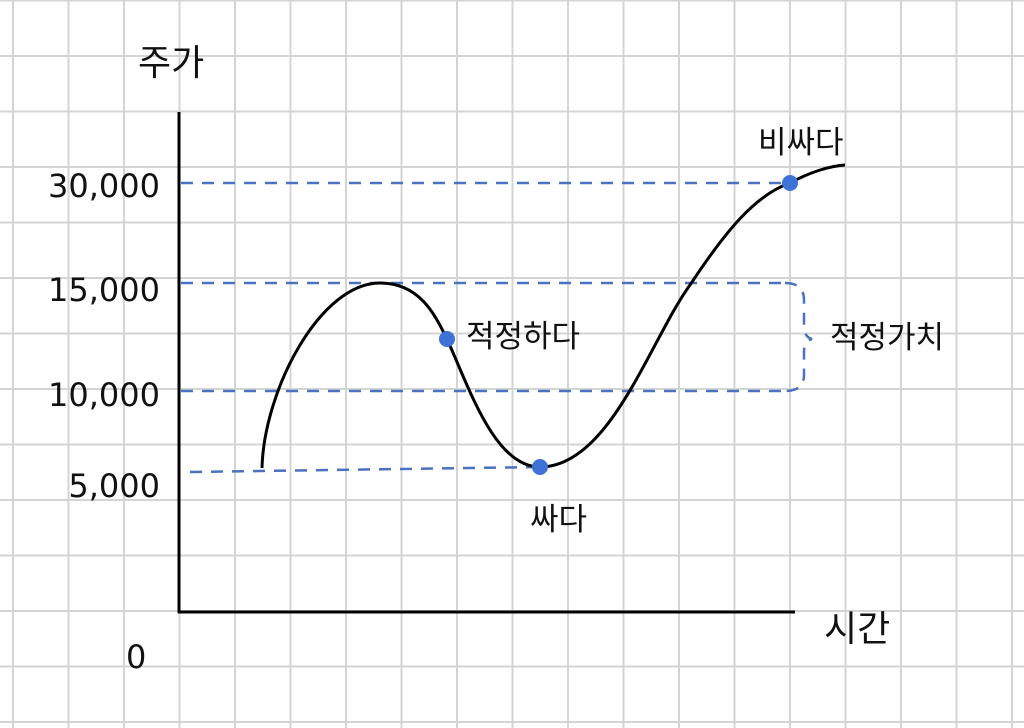 This screenshot has height=728, width=1024. What do you see at coordinates (801, 143) in the screenshot?
I see `expensive-label: 비싸다` at bounding box center [801, 143].